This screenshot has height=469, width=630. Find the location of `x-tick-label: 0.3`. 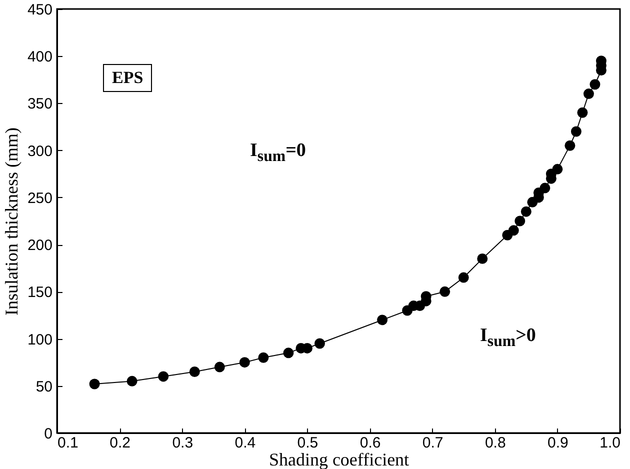

x-tick-label: 0.3 is located at coordinates (183, 443).